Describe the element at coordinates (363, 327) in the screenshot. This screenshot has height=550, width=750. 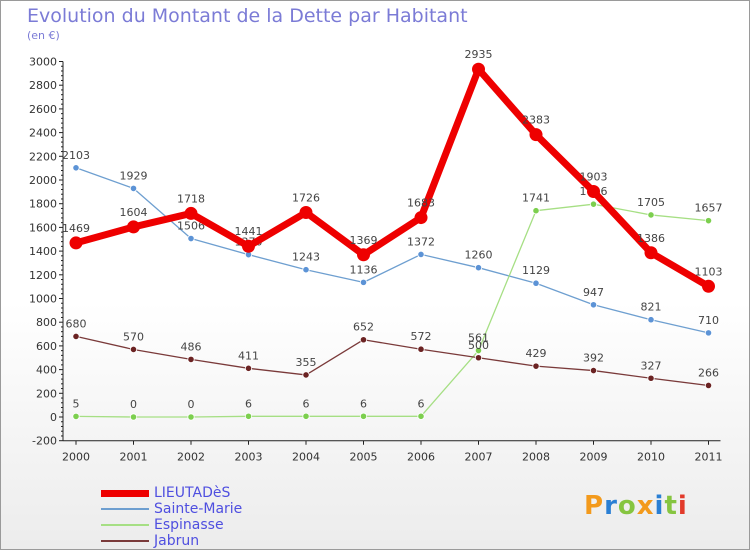
I see `data-label: 652` at that location.